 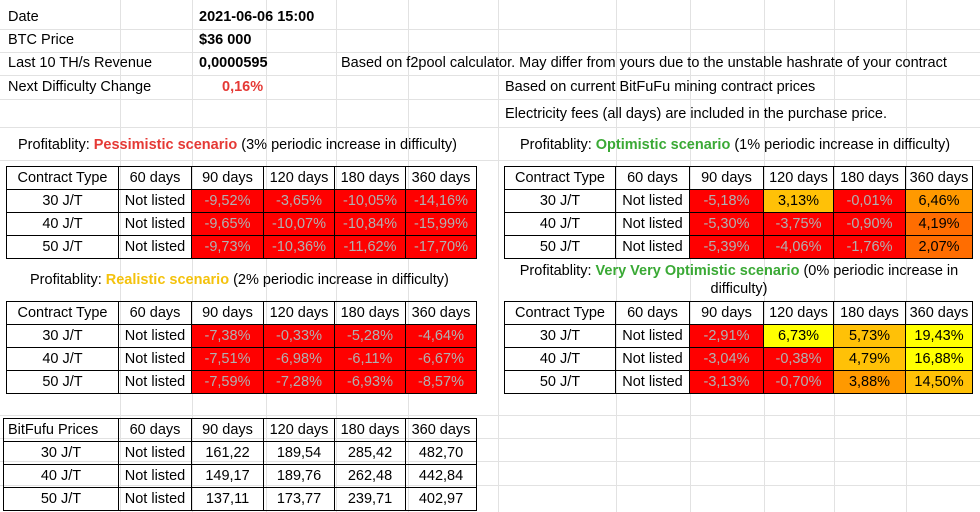 I want to click on price-cell: 137,11, so click(x=227, y=499).